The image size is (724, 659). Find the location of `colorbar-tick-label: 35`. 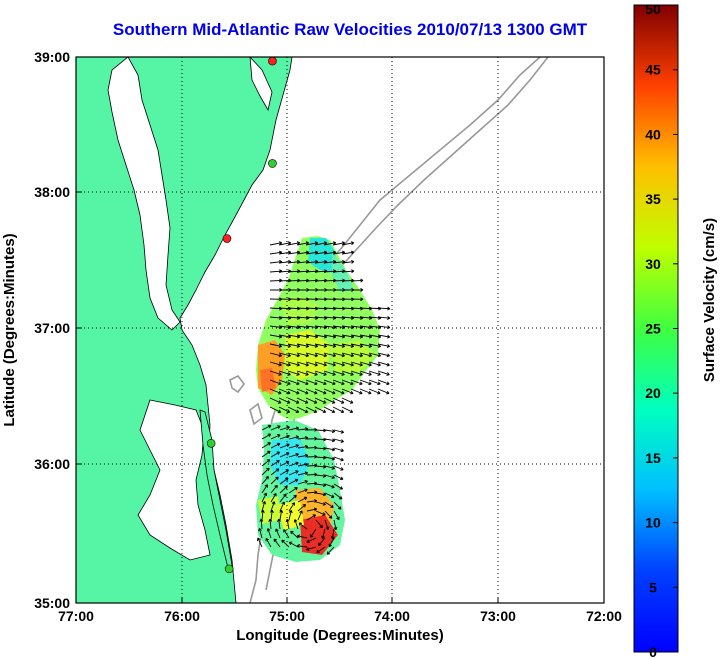

colorbar-tick-label: 35 is located at coordinates (653, 199).